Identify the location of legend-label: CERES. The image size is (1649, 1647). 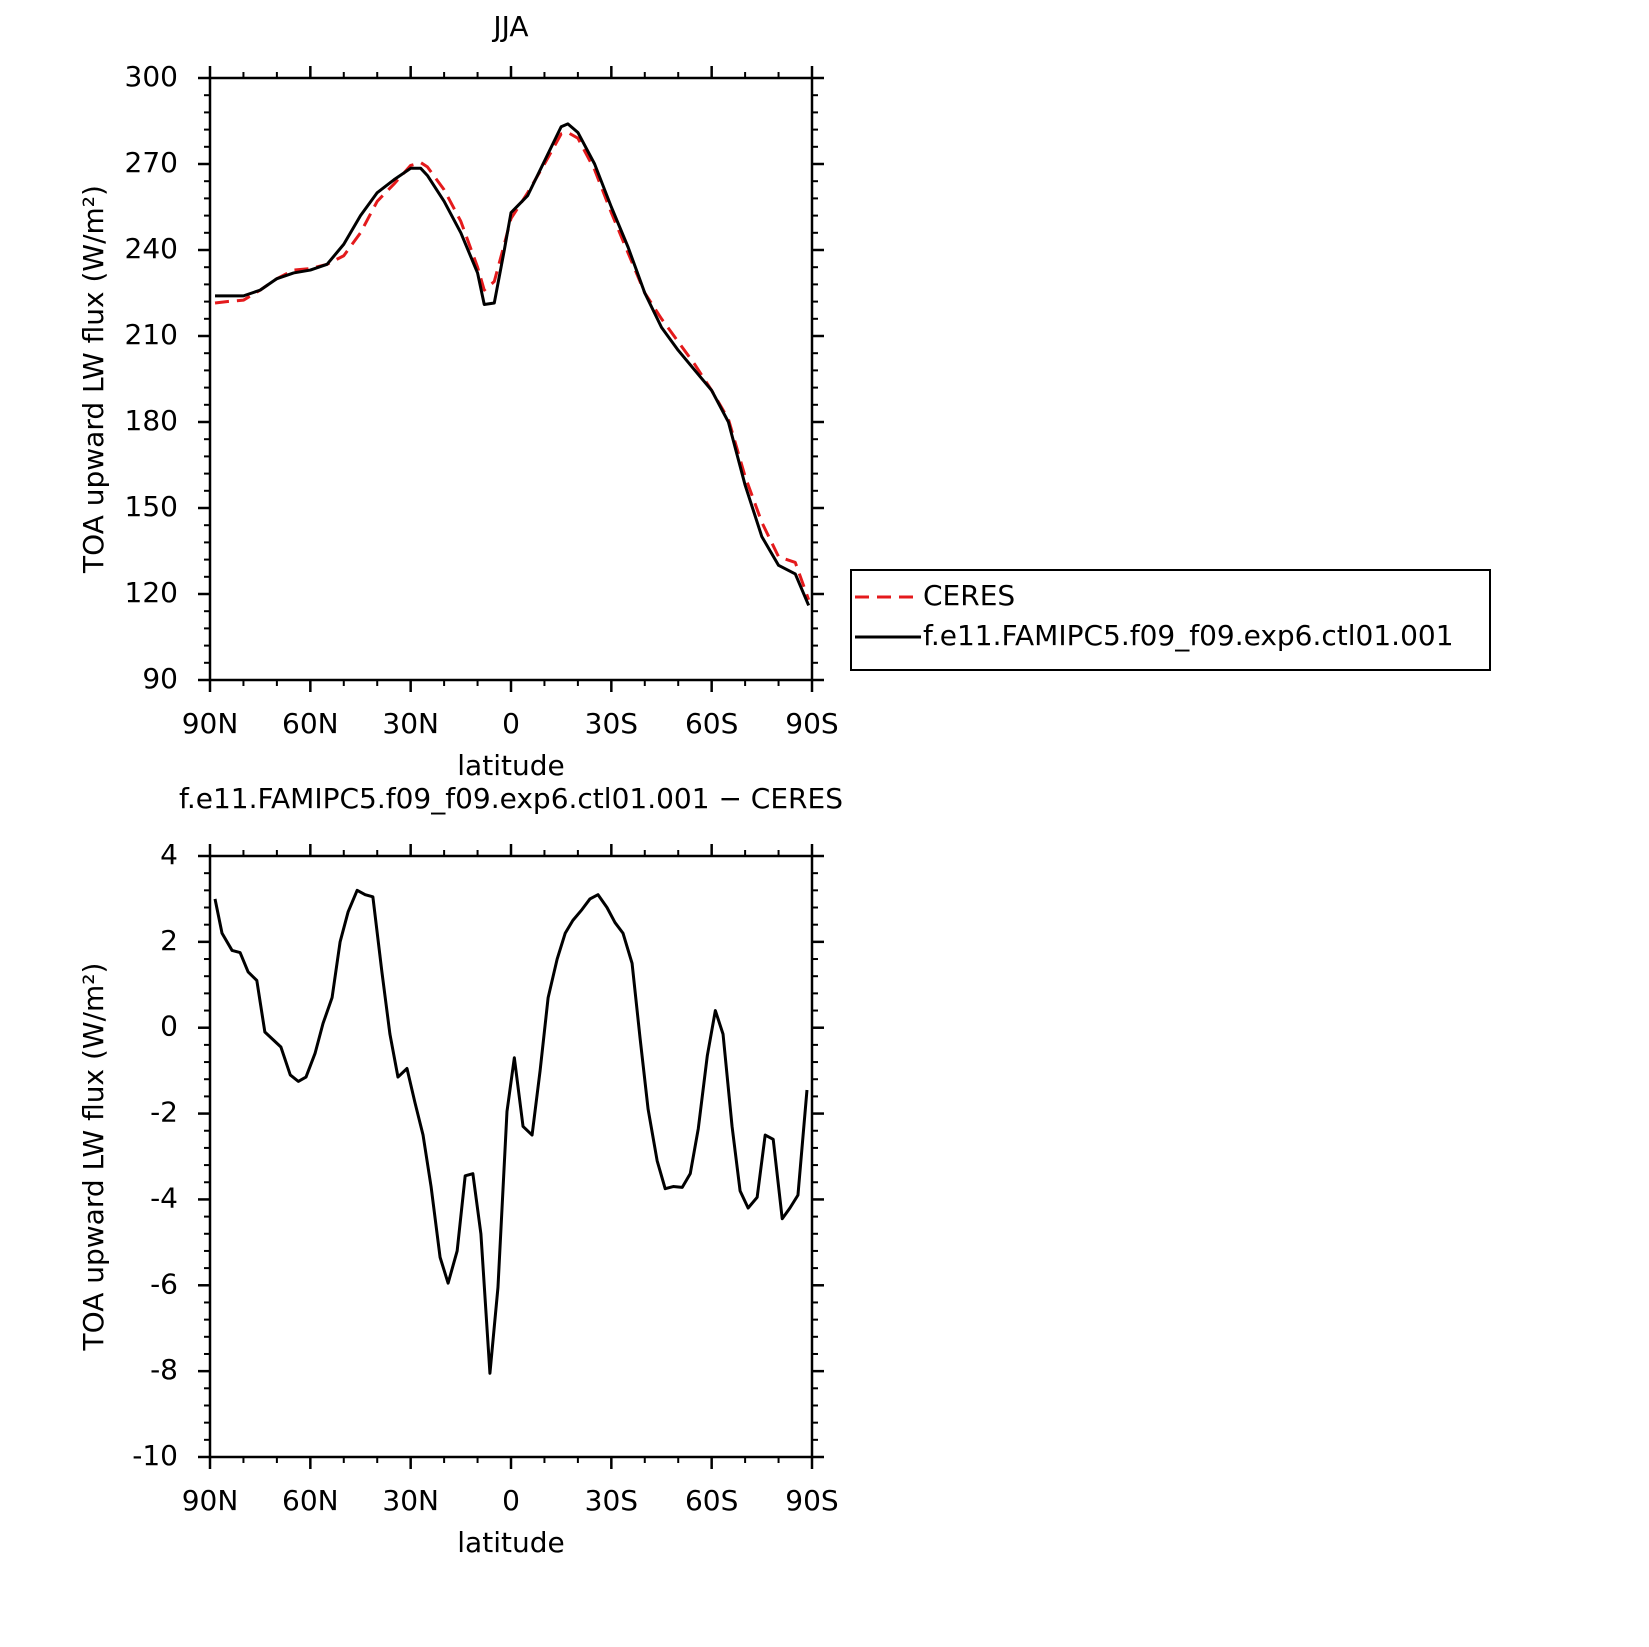
(969, 595).